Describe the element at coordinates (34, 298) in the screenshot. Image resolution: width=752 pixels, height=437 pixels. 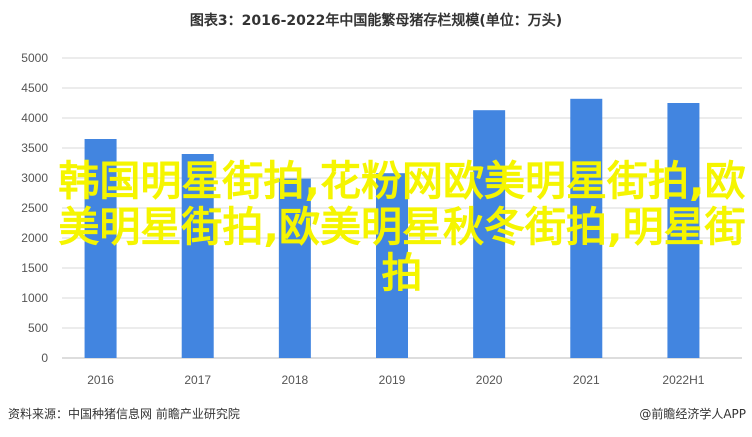
I see `y-tick-label: 1000` at that location.